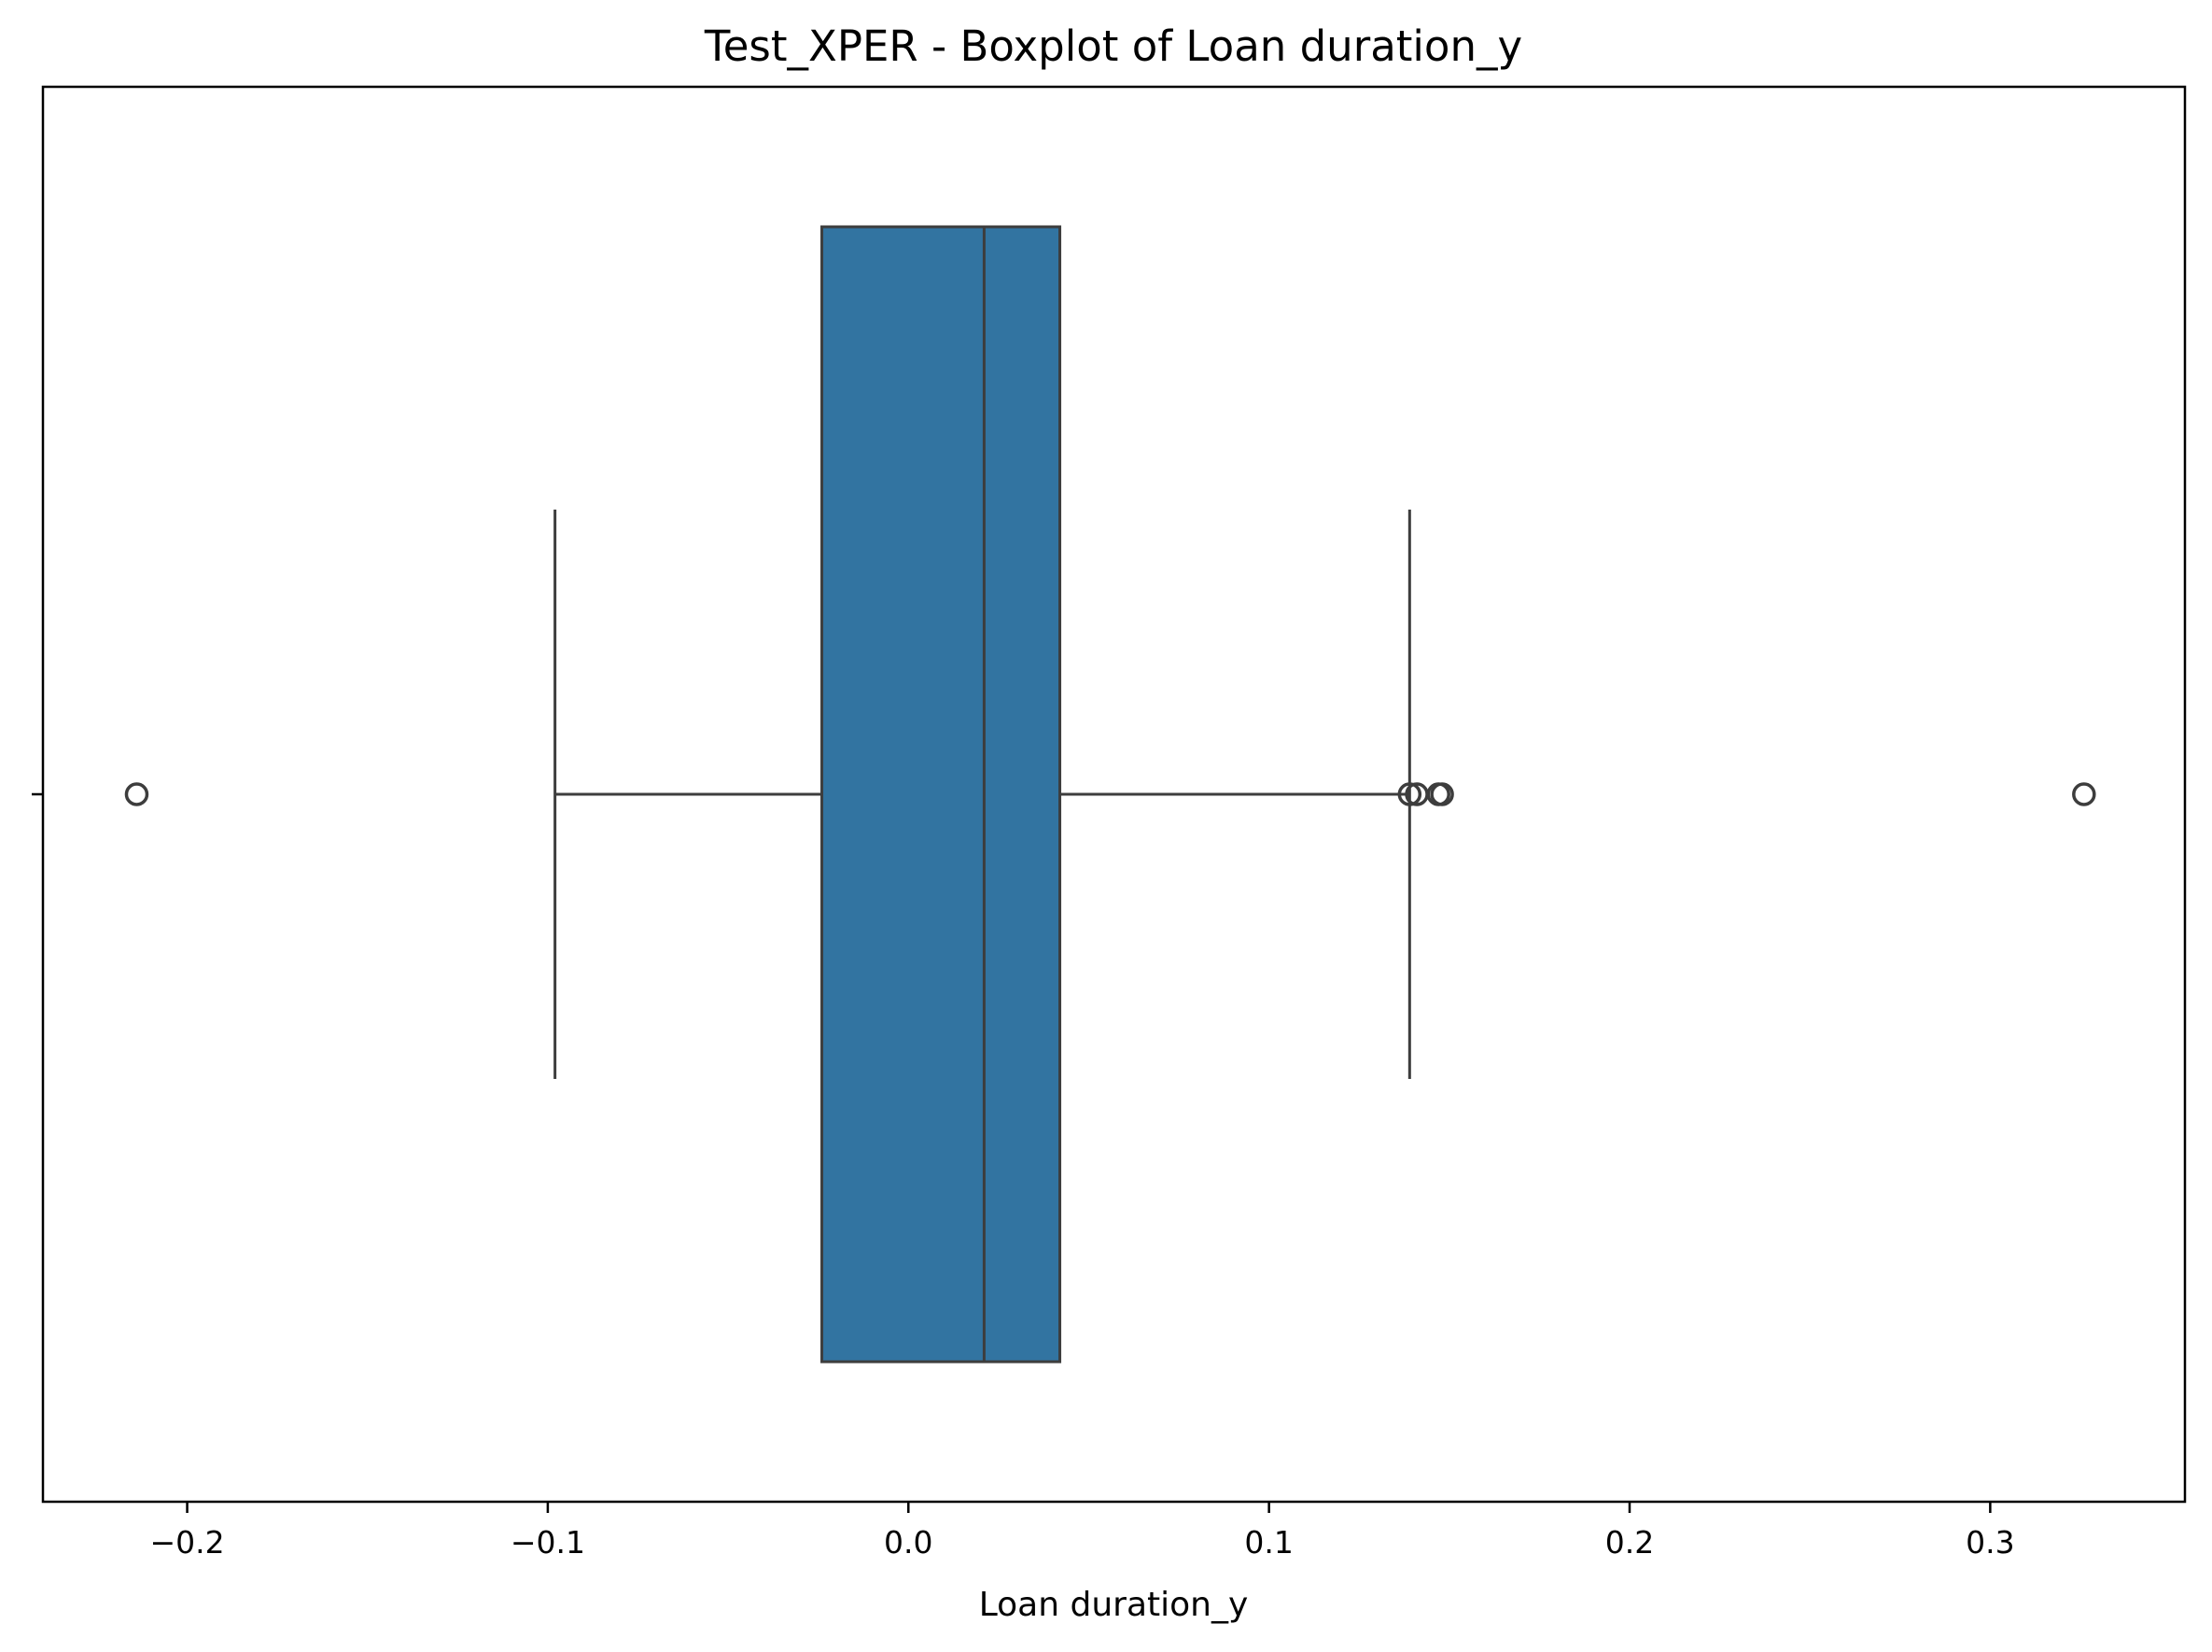 The image size is (2212, 1652). Describe the element at coordinates (1990, 1542) in the screenshot. I see `x-tick-label: 0.3` at that location.